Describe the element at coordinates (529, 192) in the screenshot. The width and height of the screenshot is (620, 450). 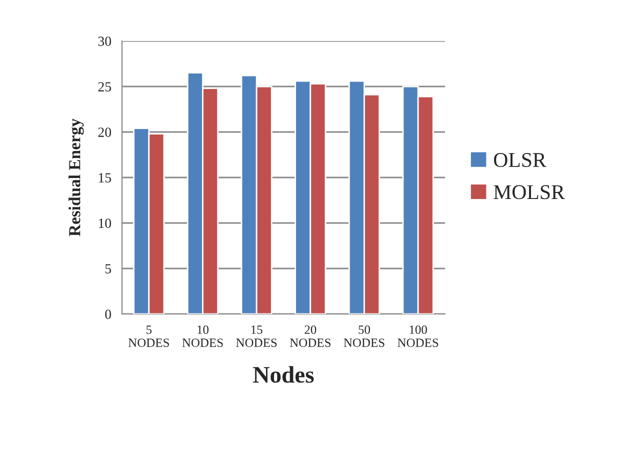
I see `legend-label: MOLSR` at that location.